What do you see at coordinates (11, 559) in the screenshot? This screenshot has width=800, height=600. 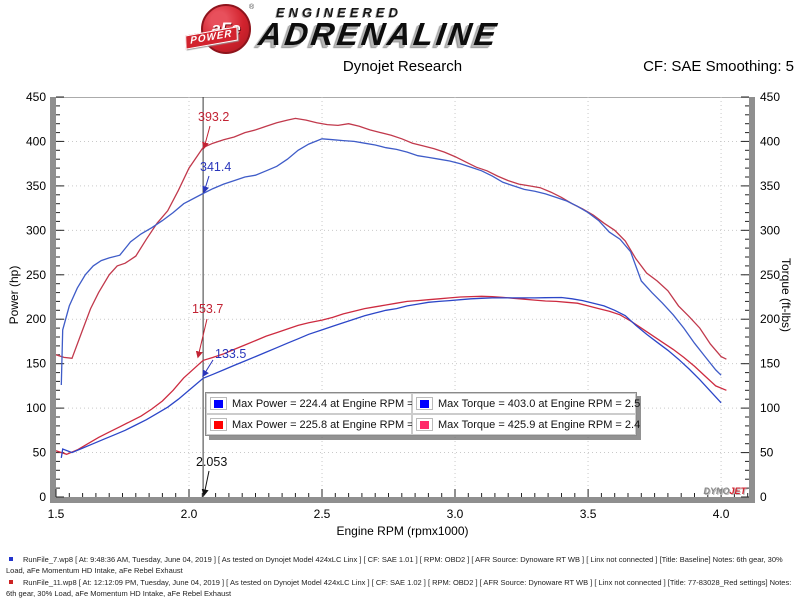 I see `baseline-run-bullet-icon` at bounding box center [11, 559].